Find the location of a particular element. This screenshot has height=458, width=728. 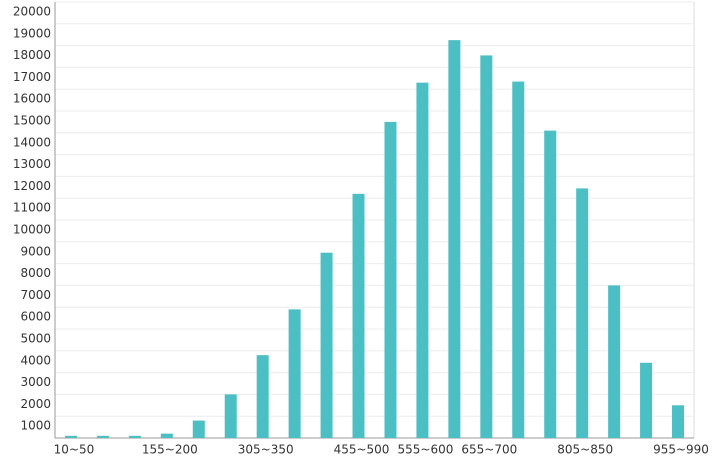

y-tick-label: 7000 is located at coordinates (35, 295).